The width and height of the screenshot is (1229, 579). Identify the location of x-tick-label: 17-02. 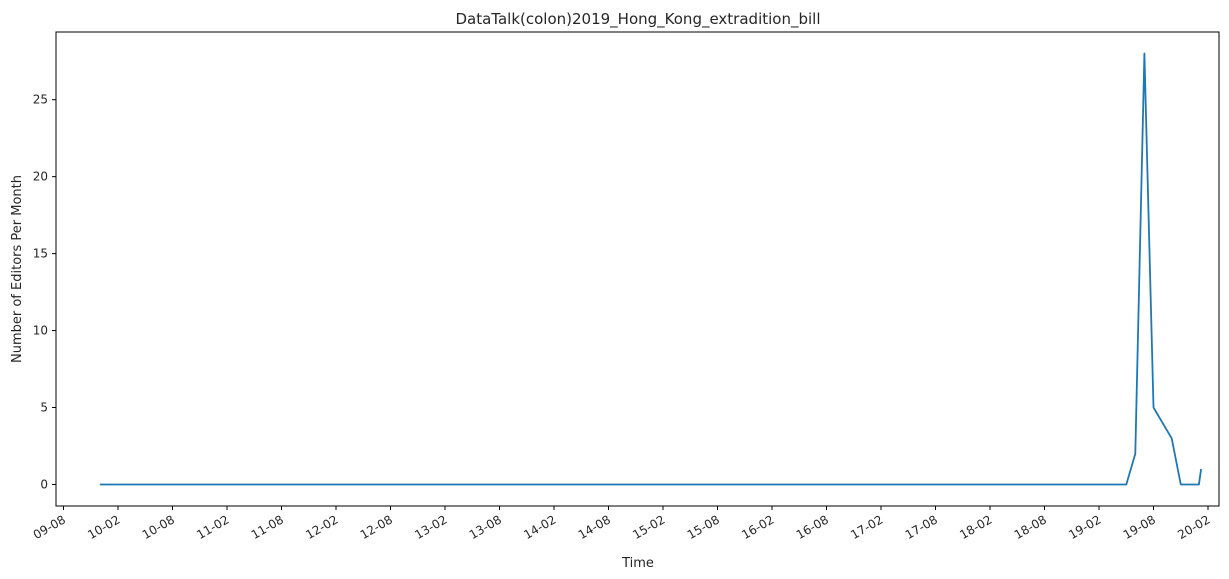
(866, 527).